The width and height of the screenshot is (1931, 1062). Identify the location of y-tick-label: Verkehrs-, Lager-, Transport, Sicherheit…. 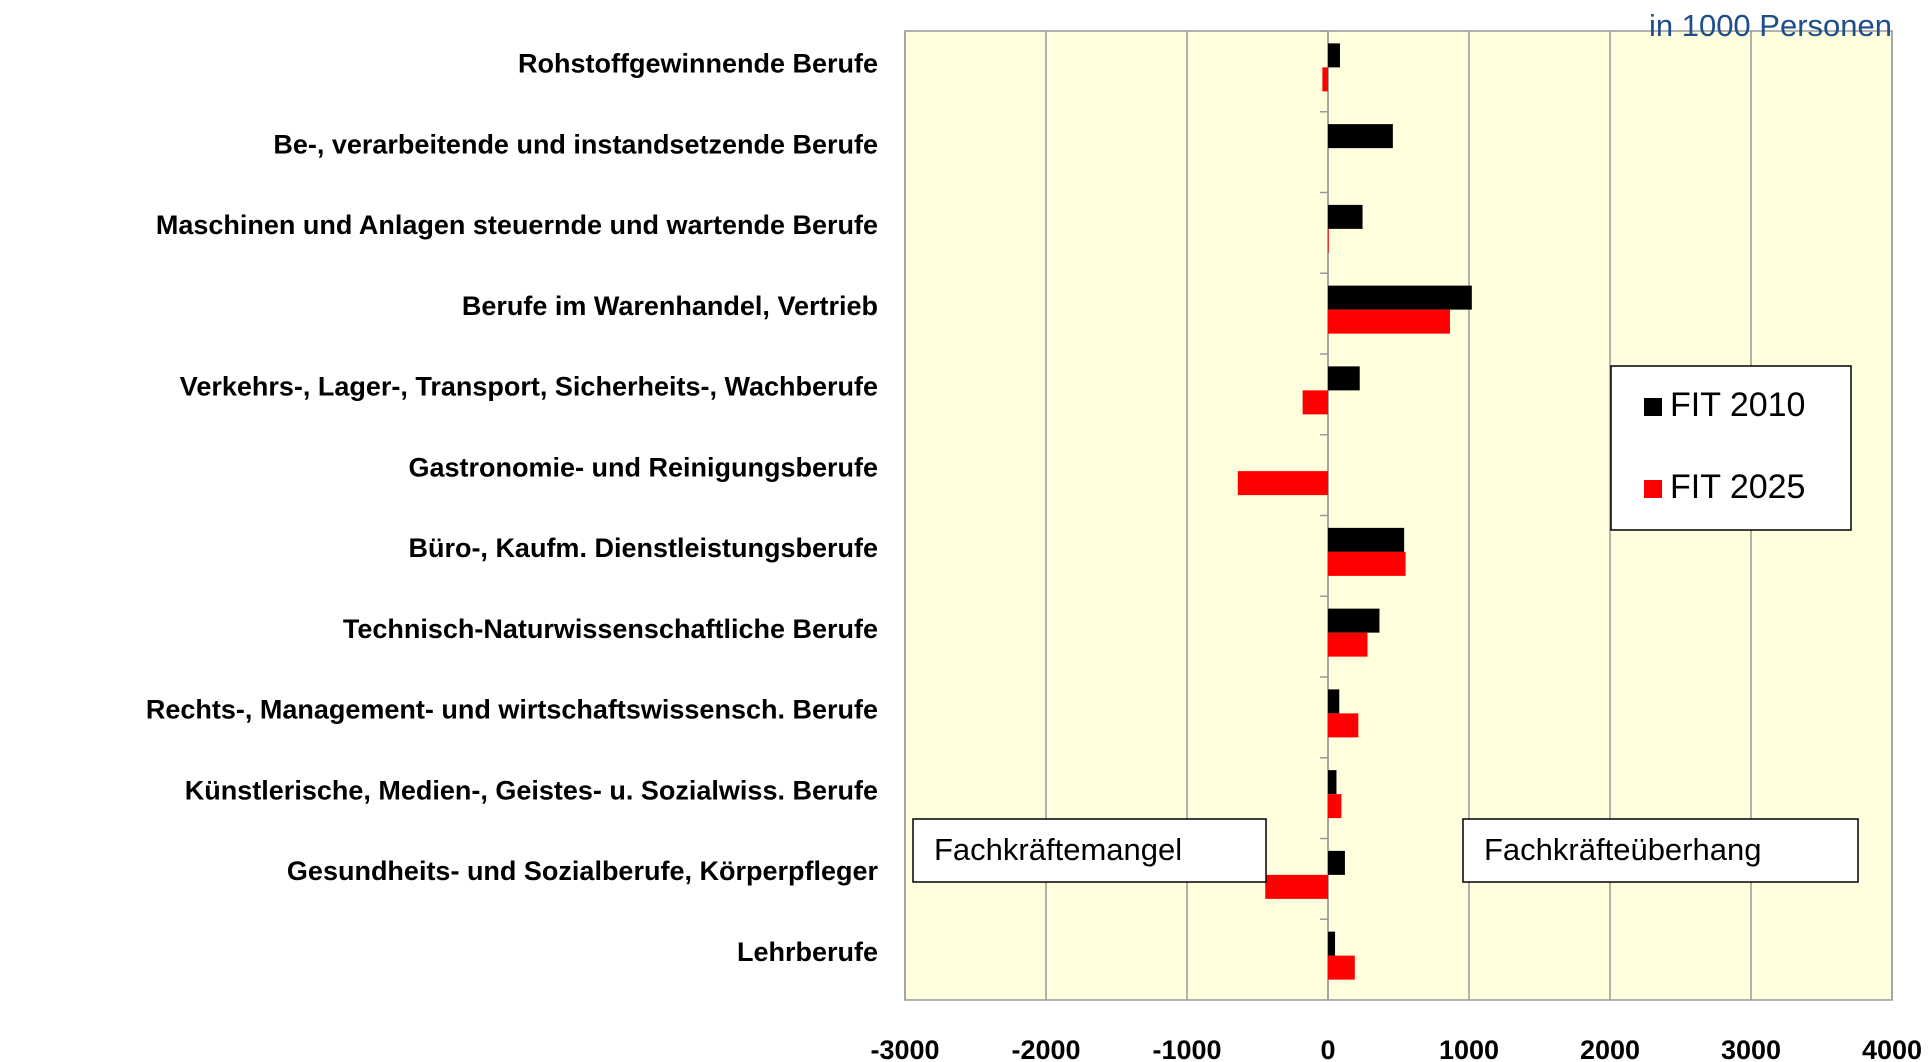
(529, 387).